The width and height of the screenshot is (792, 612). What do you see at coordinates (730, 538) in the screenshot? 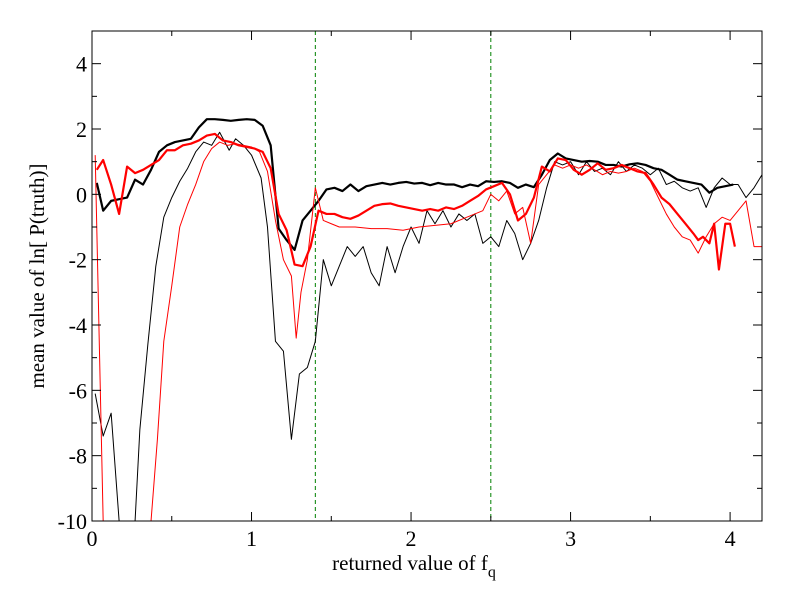
I see `x-tick-label: 4` at bounding box center [730, 538].